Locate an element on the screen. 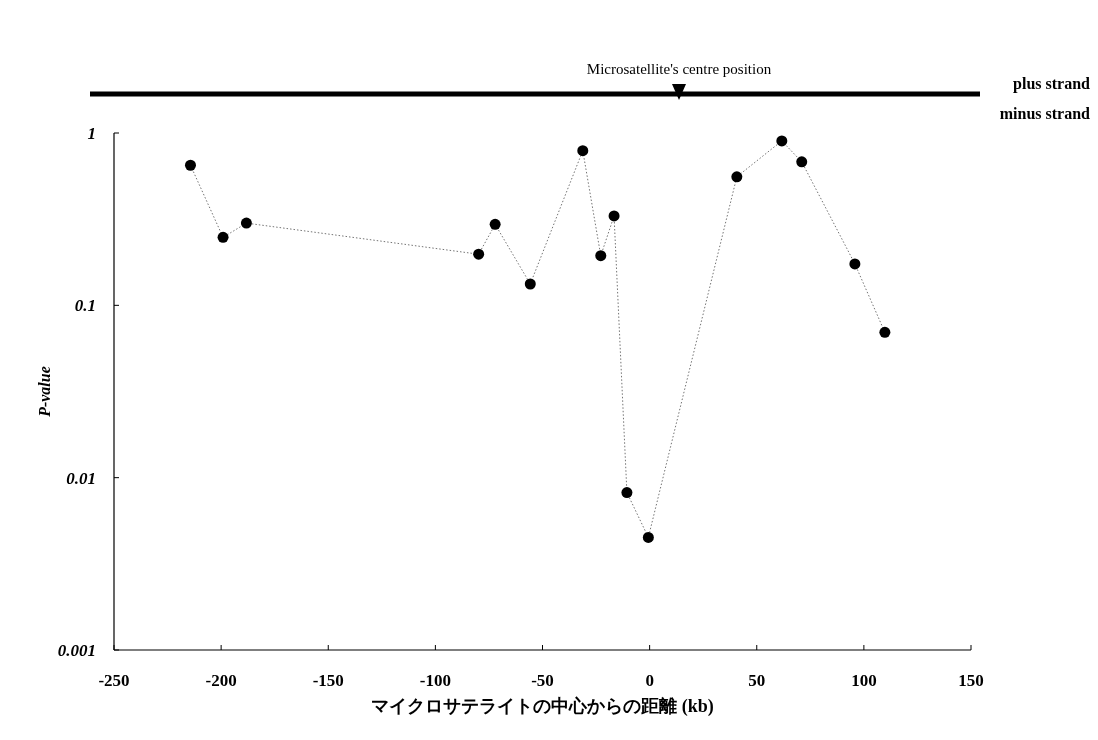 This screenshot has height=740, width=1098. x-tick-label: 150 is located at coordinates (971, 680).